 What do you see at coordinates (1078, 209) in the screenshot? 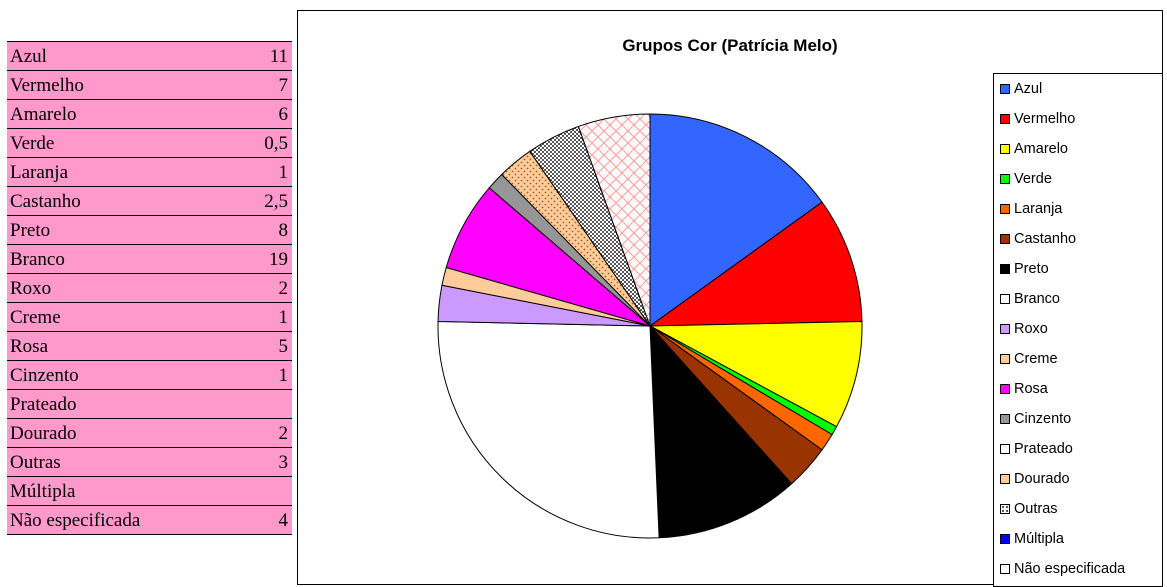
I see `legend-item: Laranja` at bounding box center [1078, 209].